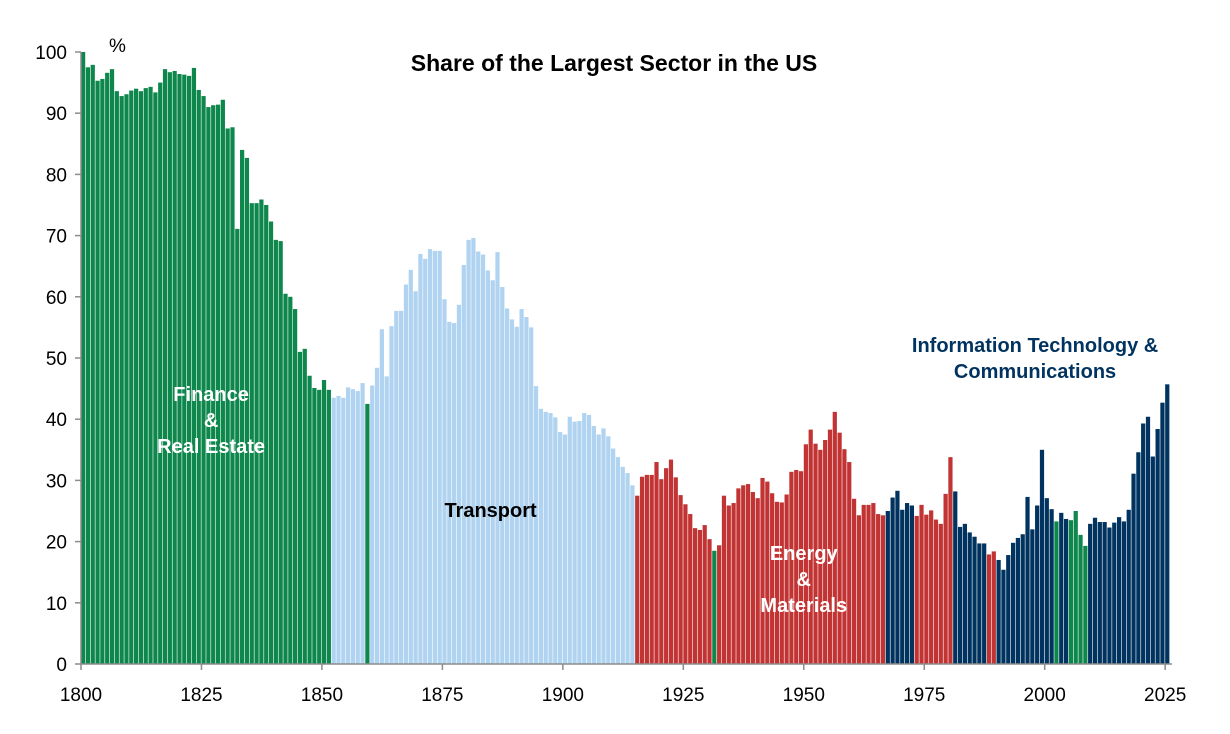  Describe the element at coordinates (926, 589) in the screenshot. I see `bar-1975` at that location.